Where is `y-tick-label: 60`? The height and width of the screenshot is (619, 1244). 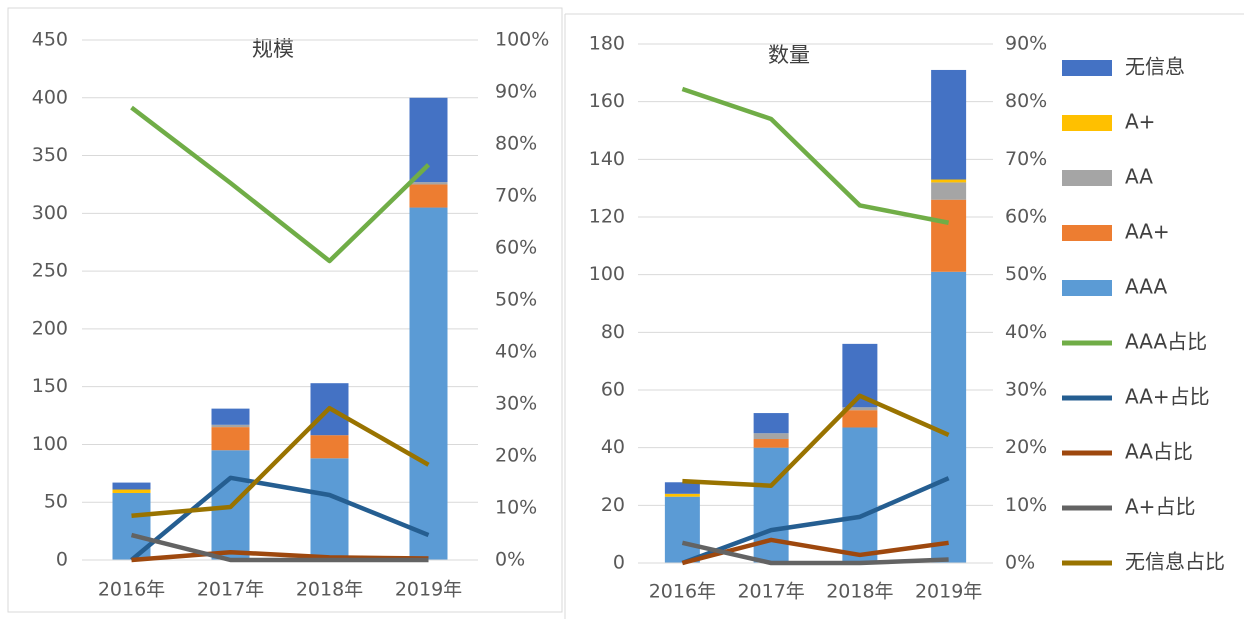
y-tick-label: 60 is located at coordinates (613, 390).